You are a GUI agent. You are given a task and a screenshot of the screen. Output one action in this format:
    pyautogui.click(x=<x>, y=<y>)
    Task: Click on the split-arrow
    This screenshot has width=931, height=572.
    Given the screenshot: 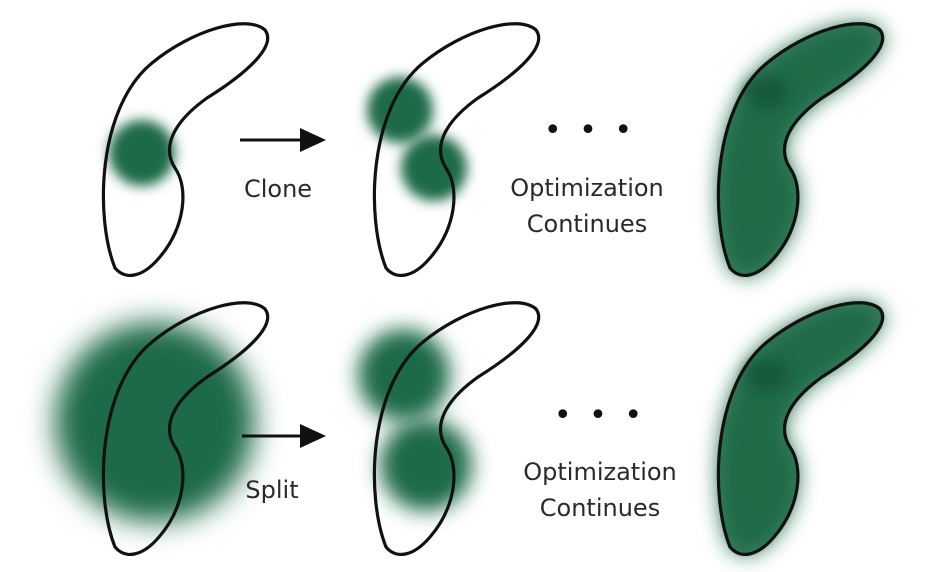 What is the action you would take?
    pyautogui.click(x=284, y=436)
    